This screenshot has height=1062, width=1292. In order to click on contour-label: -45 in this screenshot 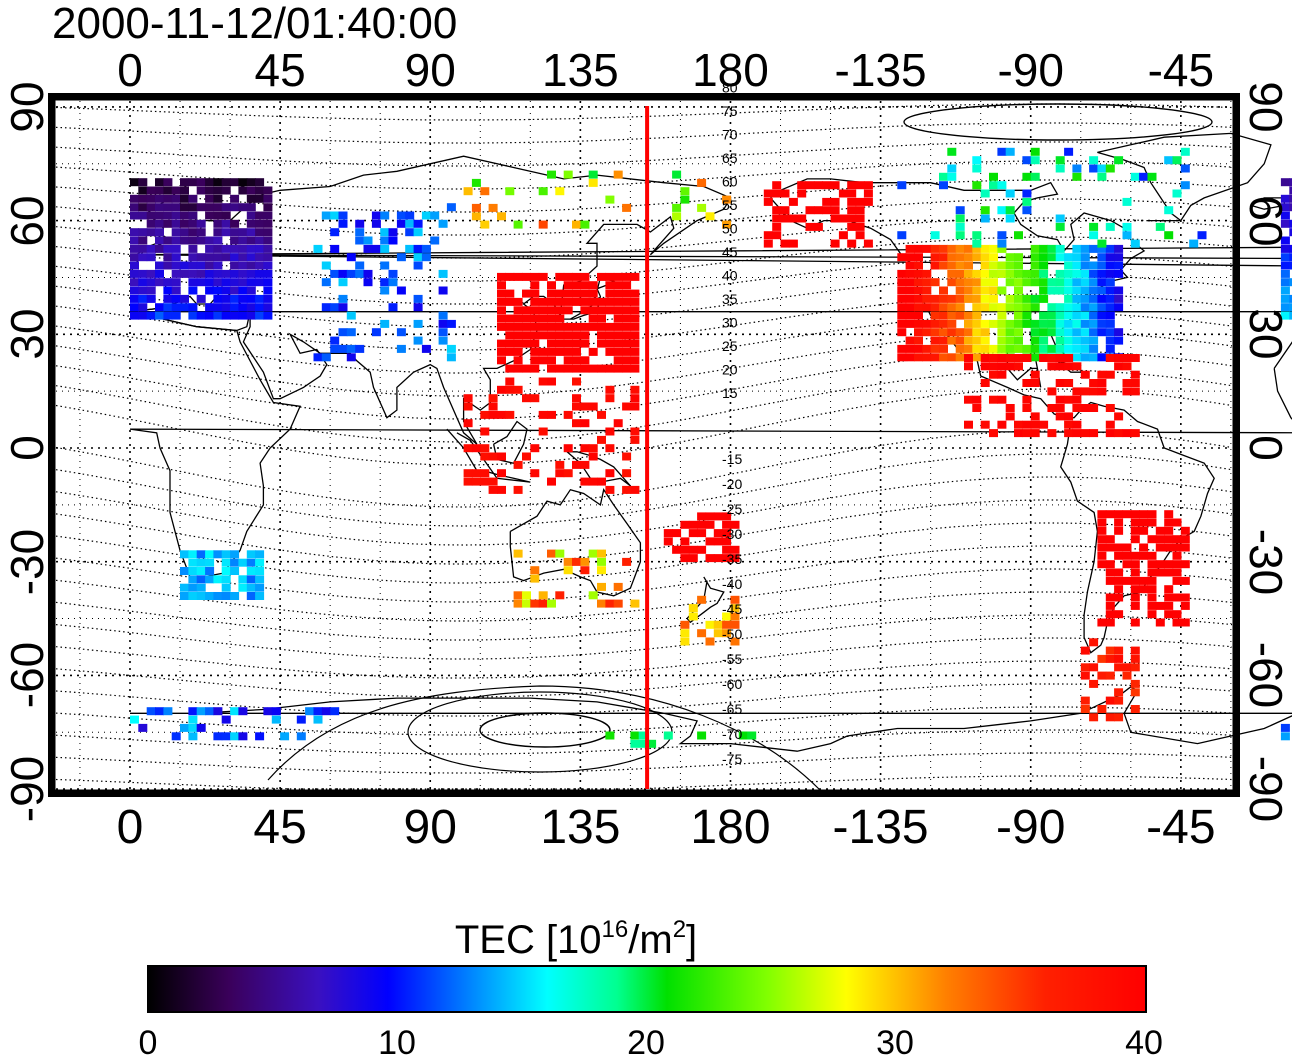, I will do `click(732, 609)`.